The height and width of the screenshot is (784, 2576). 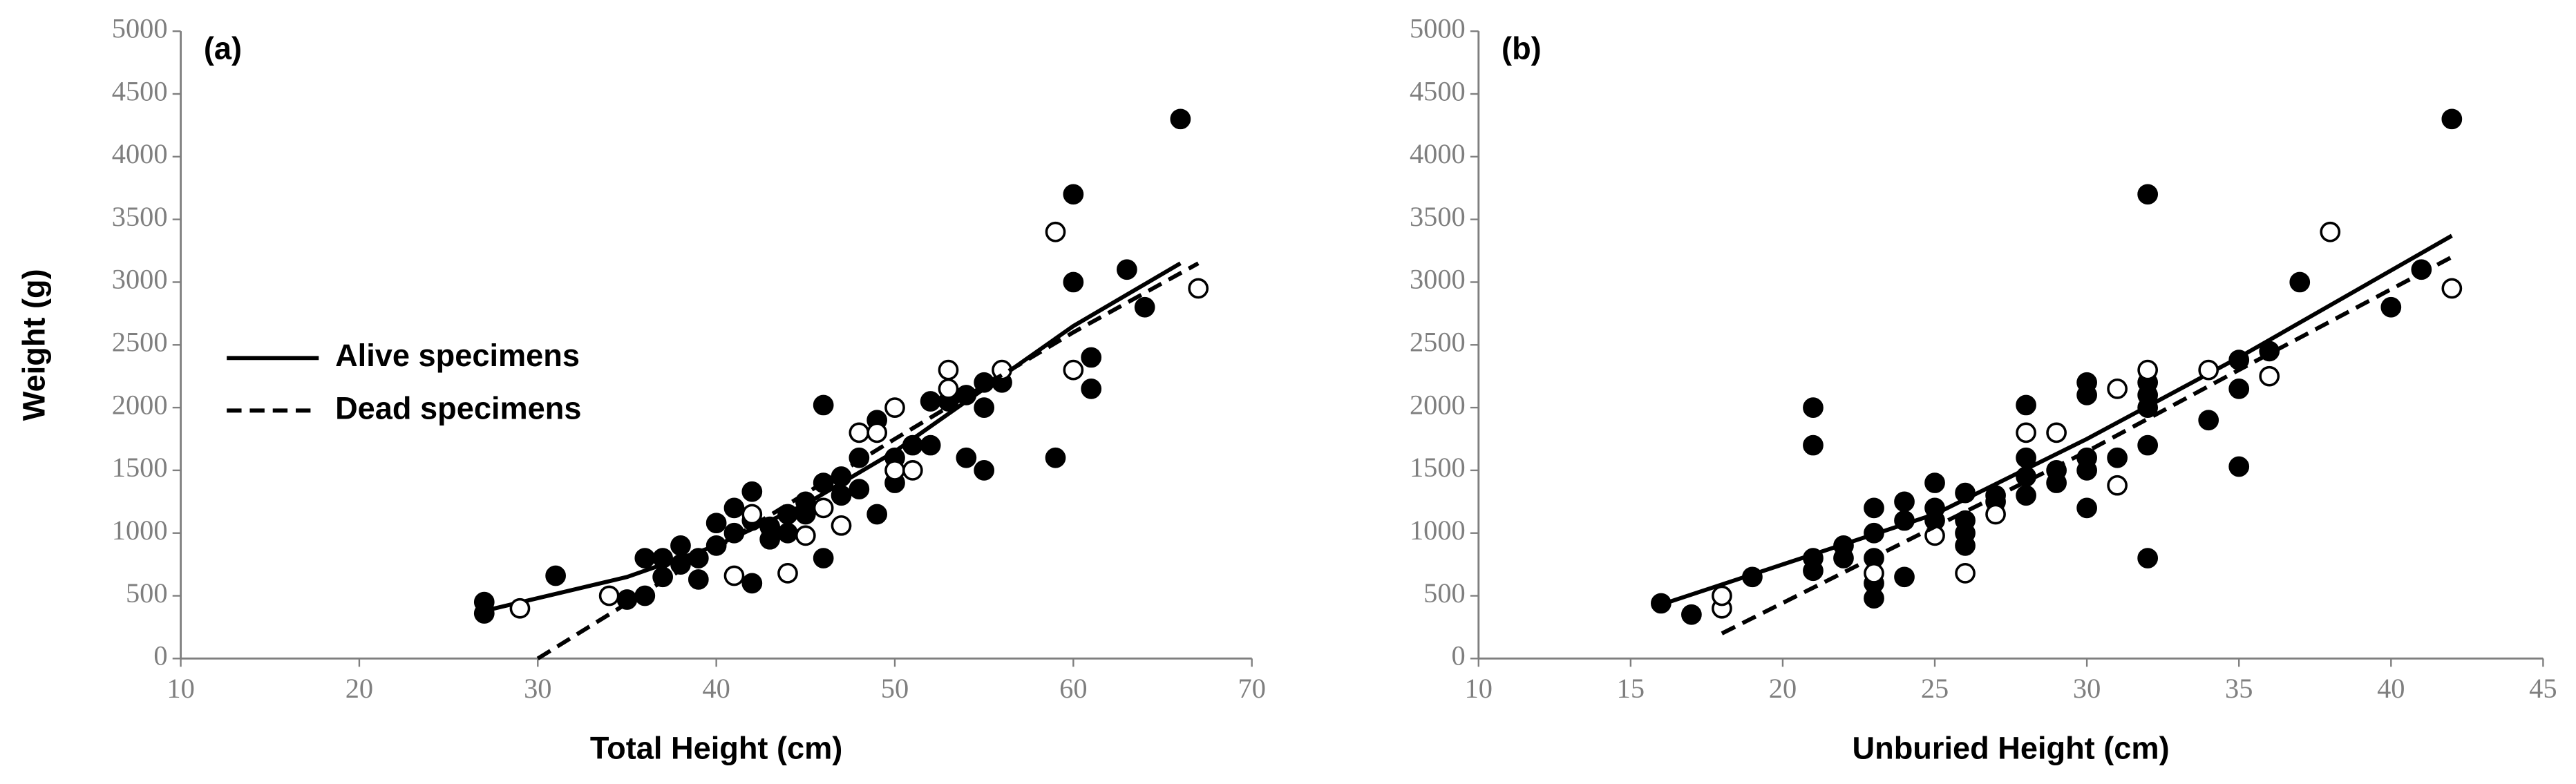 I want to click on x-tick-label: 70, so click(x=1251, y=688).